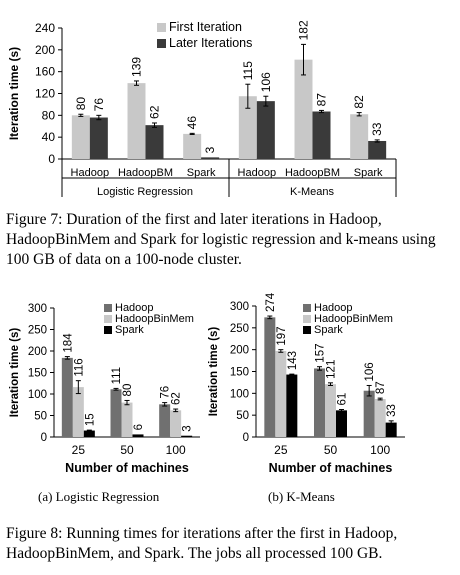 This screenshot has width=460, height=575. Describe the element at coordinates (37, 309) in the screenshot. I see `y-tick-label: 300` at that location.